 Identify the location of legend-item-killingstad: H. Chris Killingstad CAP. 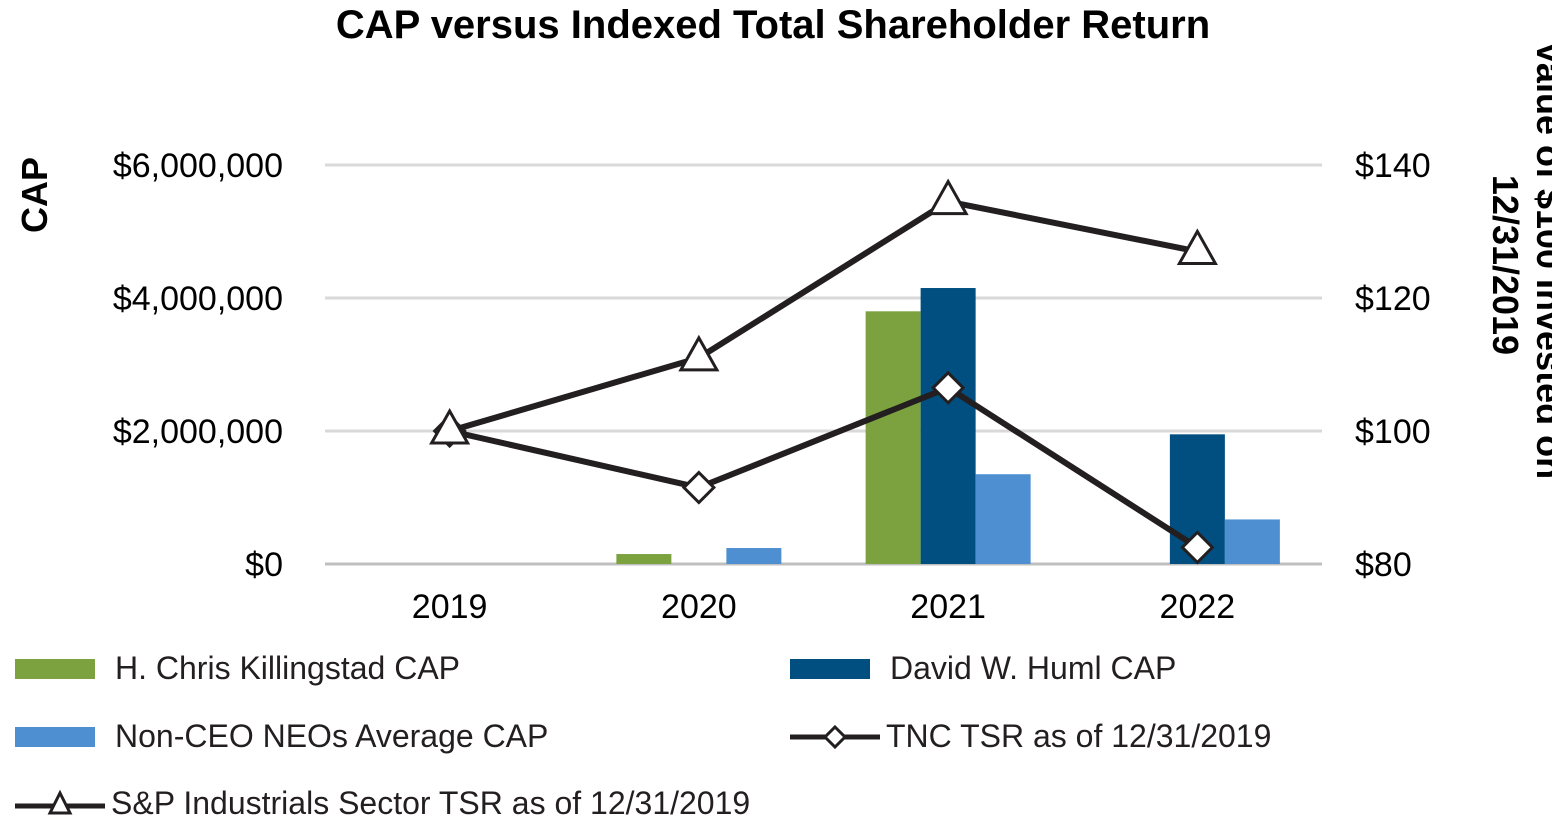
(237, 668).